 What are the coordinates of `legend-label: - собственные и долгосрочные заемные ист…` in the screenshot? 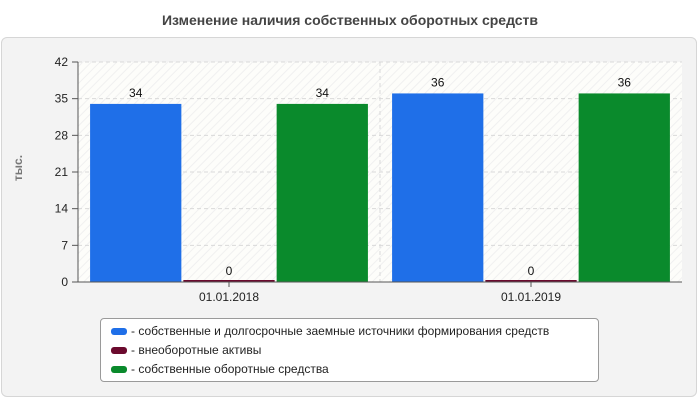 It's located at (340, 331).